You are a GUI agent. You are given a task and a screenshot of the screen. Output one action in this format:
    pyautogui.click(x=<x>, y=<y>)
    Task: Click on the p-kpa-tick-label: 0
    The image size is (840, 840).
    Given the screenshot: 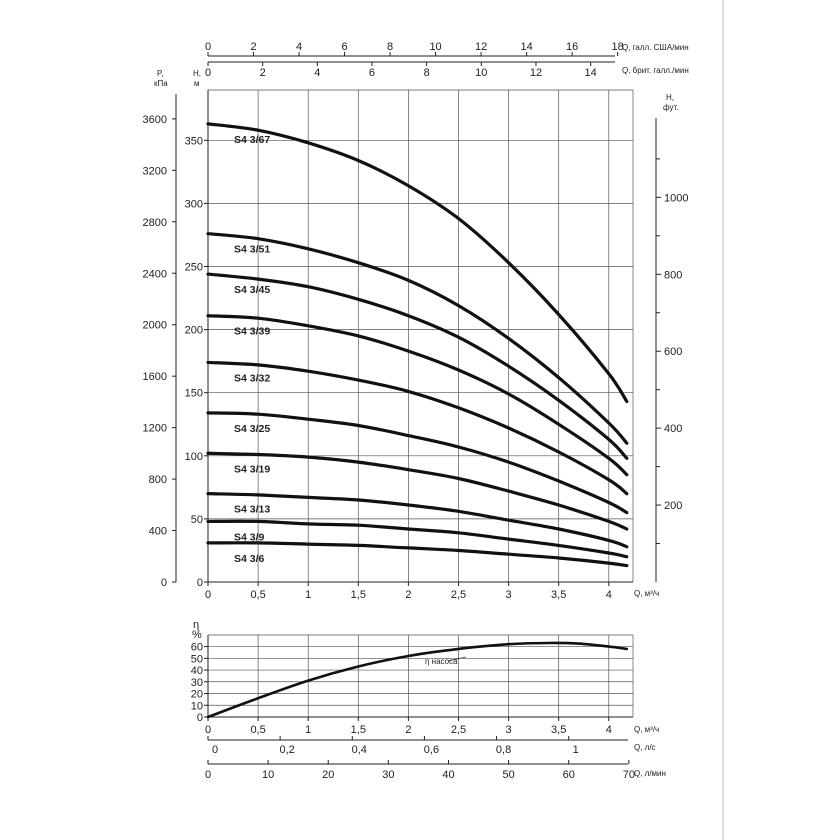 What is the action you would take?
    pyautogui.click(x=164, y=583)
    